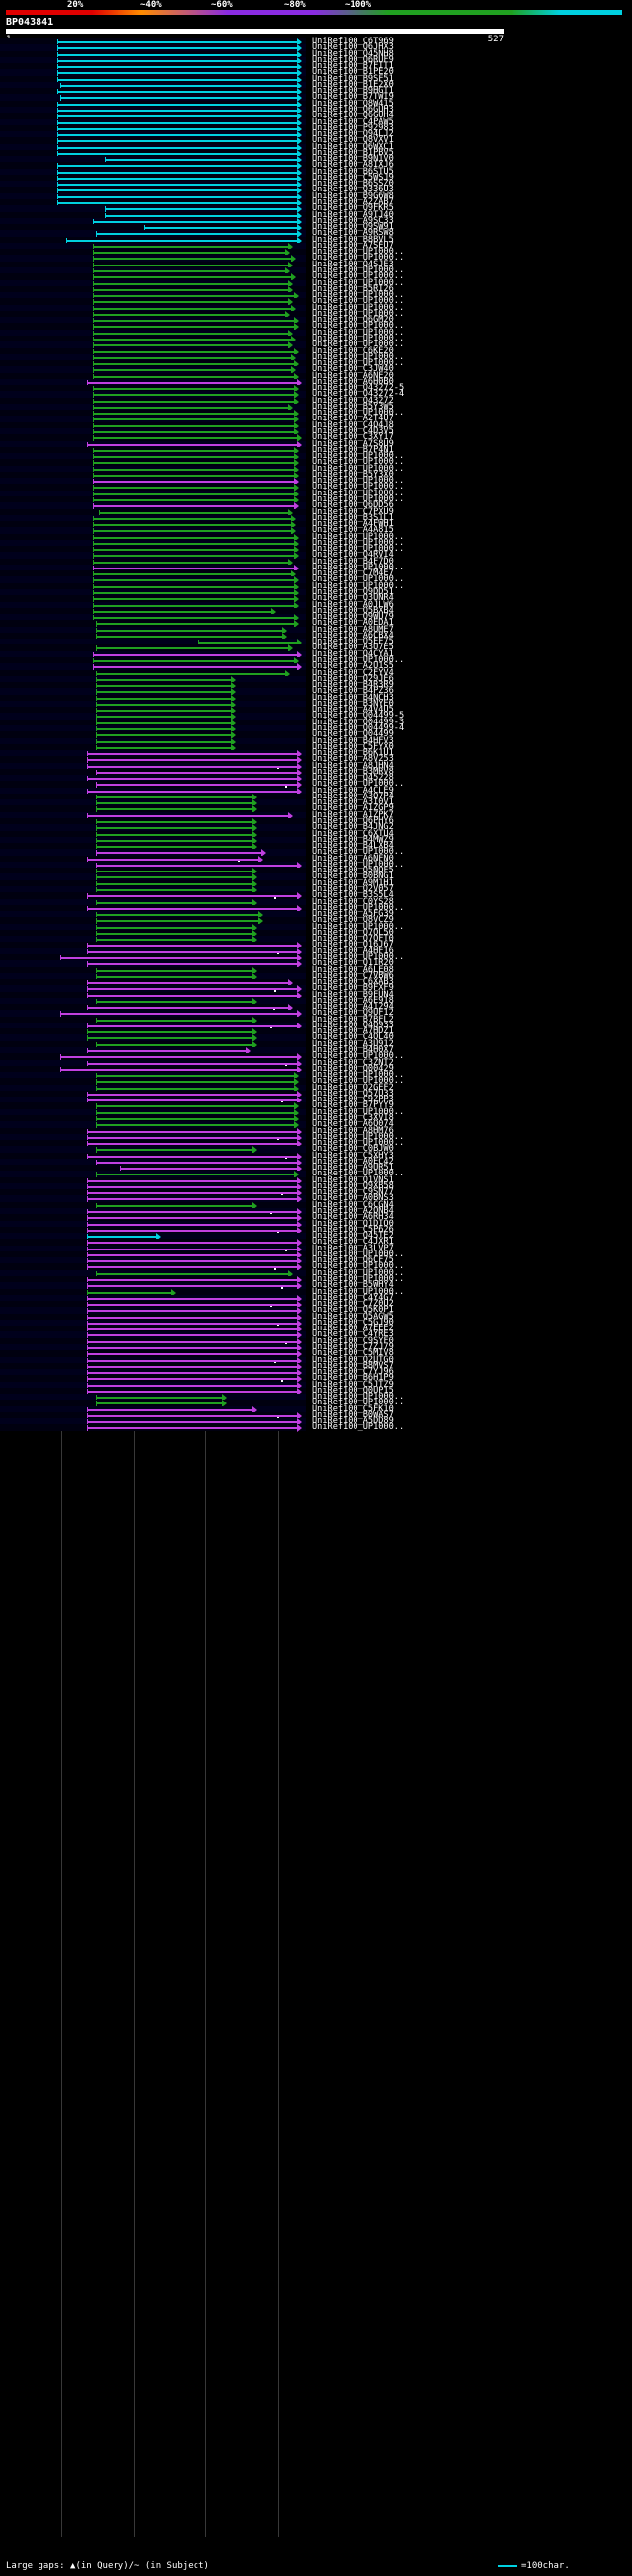 This screenshot has height=2576, width=632. What do you see at coordinates (353, 598) in the screenshot?
I see `hit-label: UniRef100_Q3UNR4` at bounding box center [353, 598].